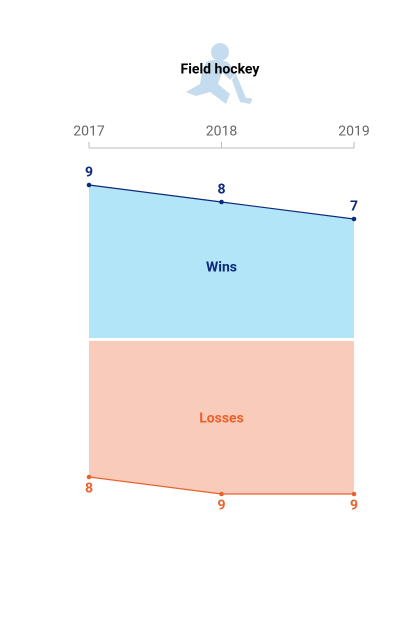 The image size is (420, 640). I want to click on x-tick-label: 2018, so click(222, 132).